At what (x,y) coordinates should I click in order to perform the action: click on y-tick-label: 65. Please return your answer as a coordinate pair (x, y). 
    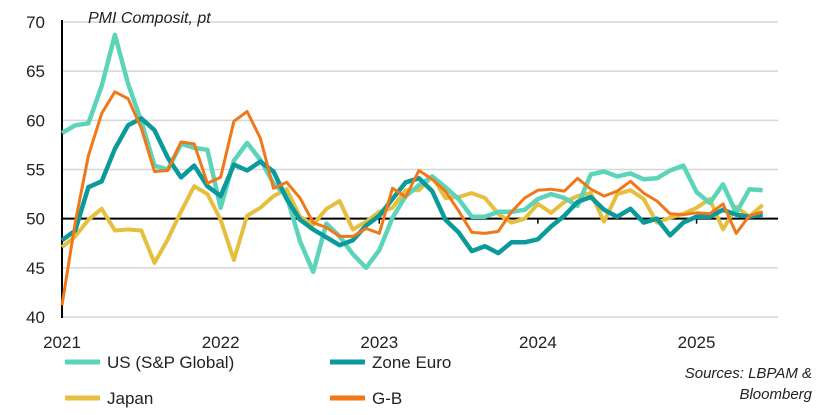
    Looking at the image, I should click on (35, 71).